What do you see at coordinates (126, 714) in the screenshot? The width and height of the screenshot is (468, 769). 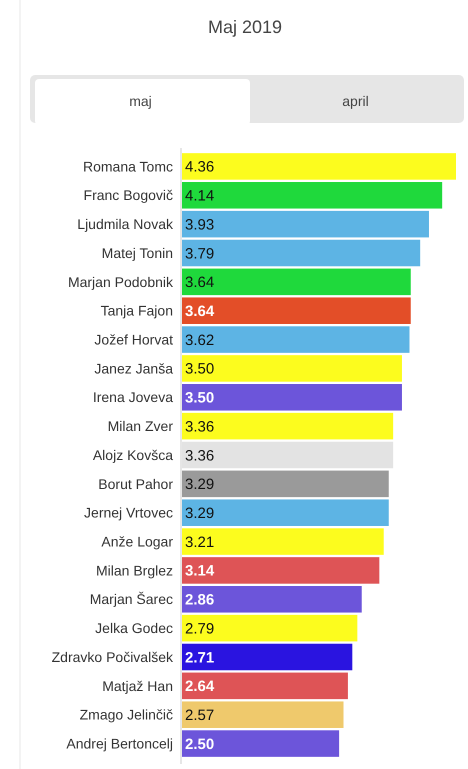 I see `y-tick-label: Zmago Jelinčič` at bounding box center [126, 714].